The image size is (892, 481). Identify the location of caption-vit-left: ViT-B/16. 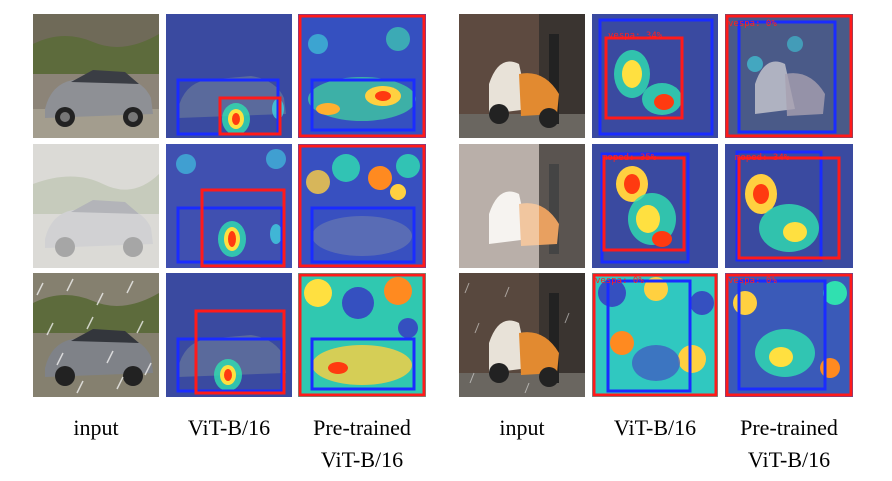
(229, 428).